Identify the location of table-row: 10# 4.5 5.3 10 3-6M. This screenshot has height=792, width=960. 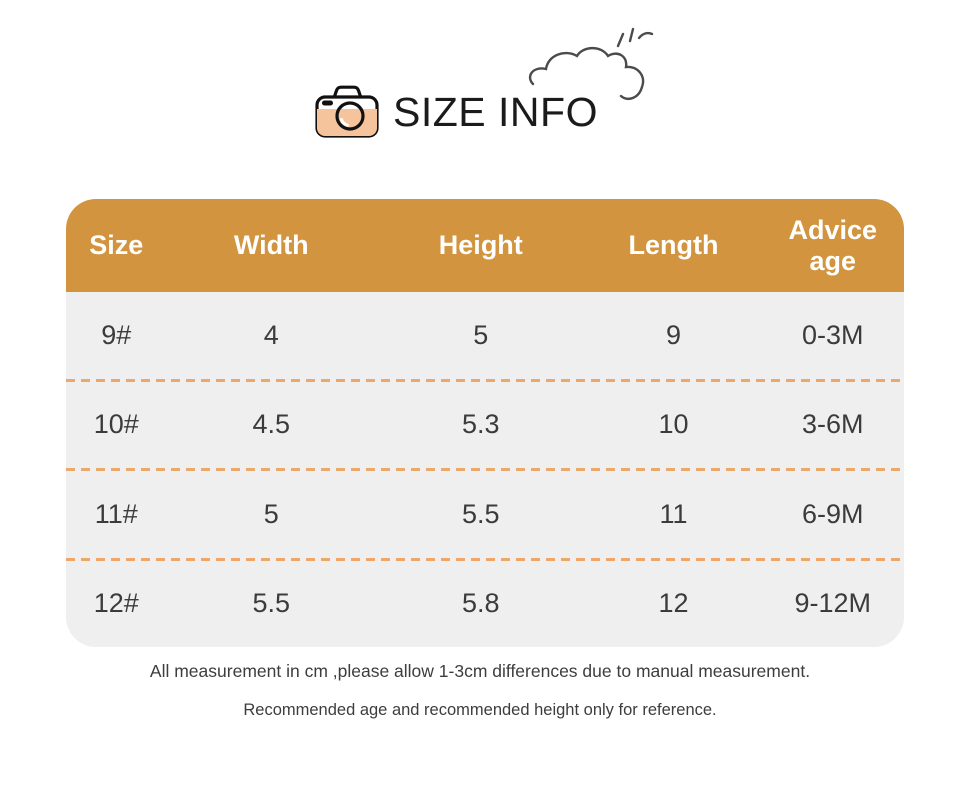
(485, 425).